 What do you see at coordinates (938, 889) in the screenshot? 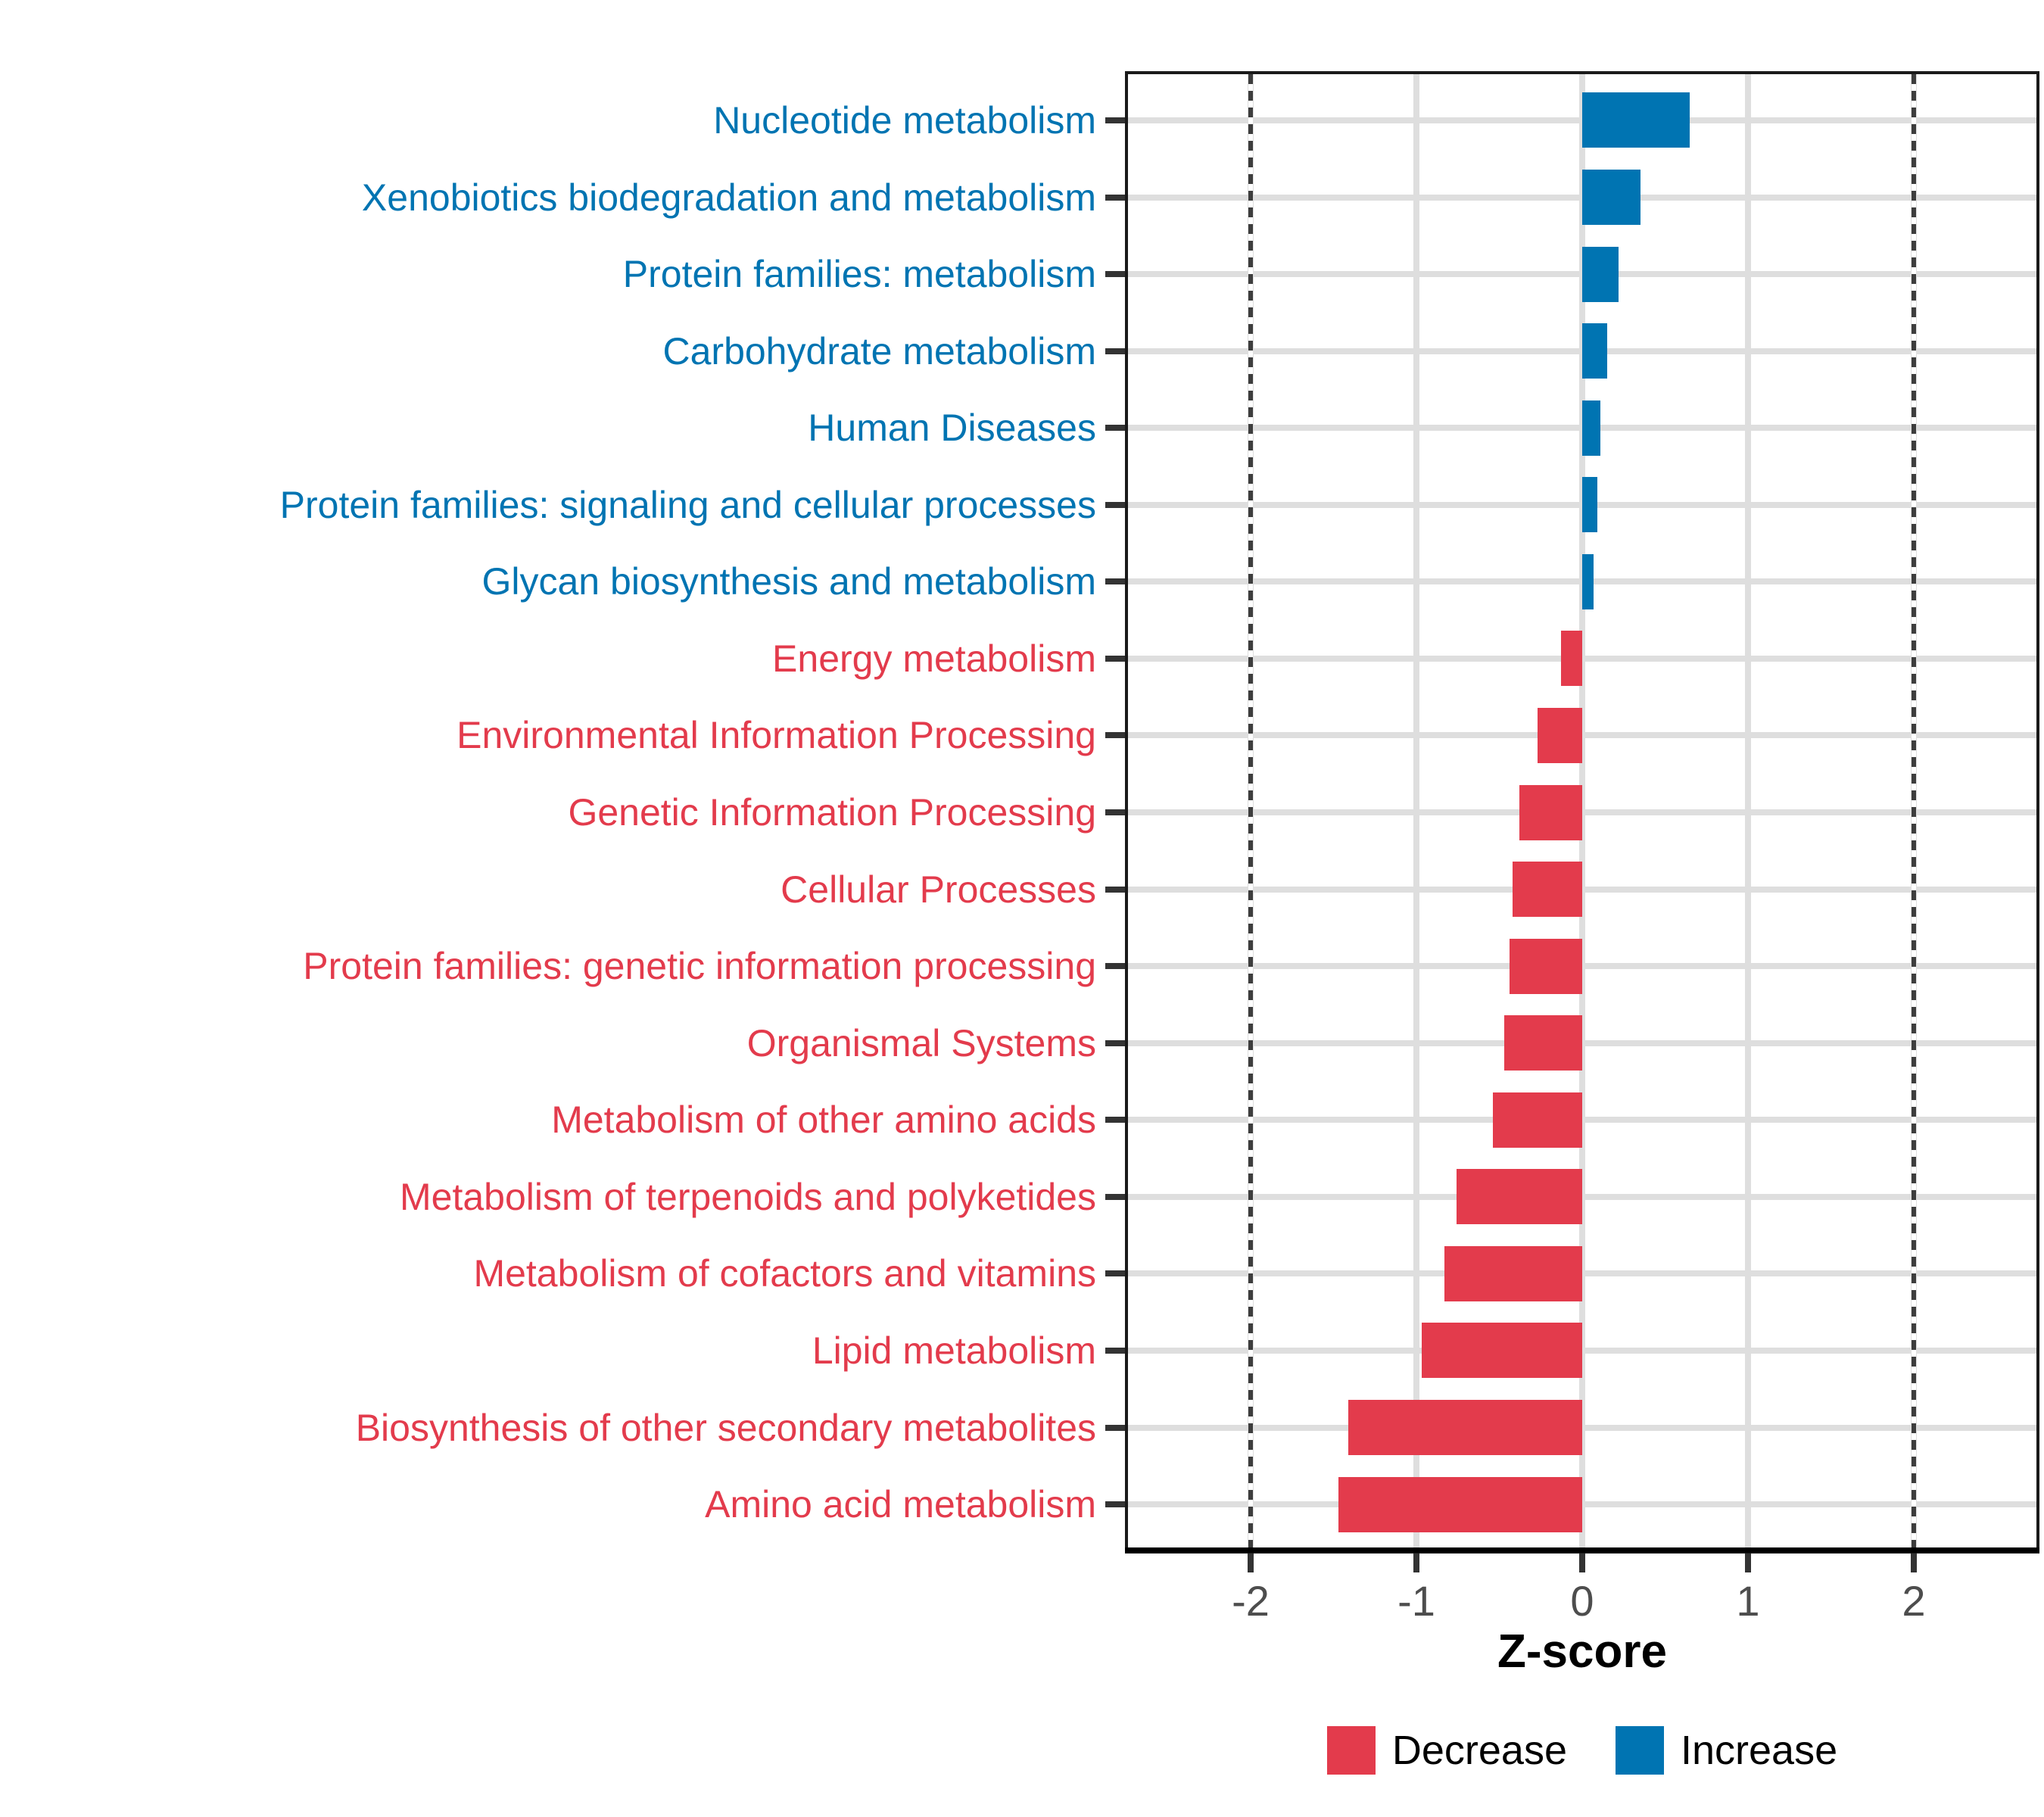
I see `category-label: Cellular Processes` at bounding box center [938, 889].